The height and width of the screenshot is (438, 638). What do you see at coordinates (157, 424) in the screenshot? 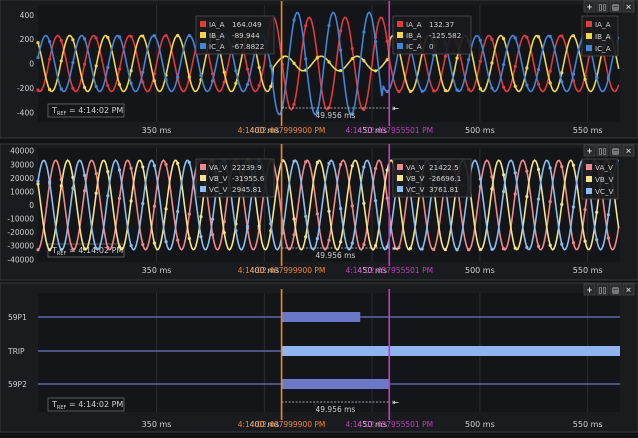
I see `time-tick-label: 350 ms` at bounding box center [157, 424].